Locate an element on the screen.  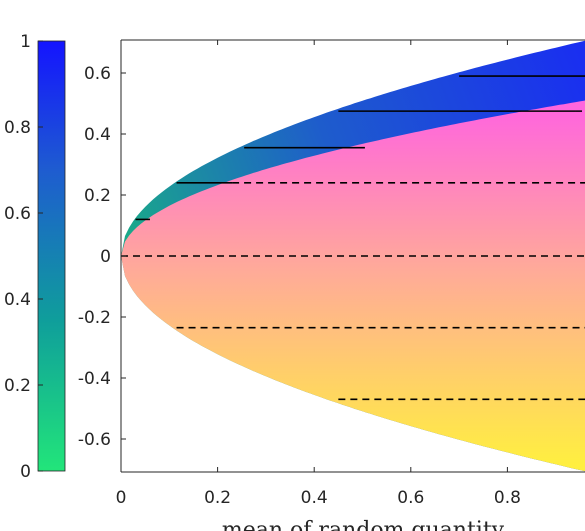
x-tick-label: 0.6 is located at coordinates (410, 498).